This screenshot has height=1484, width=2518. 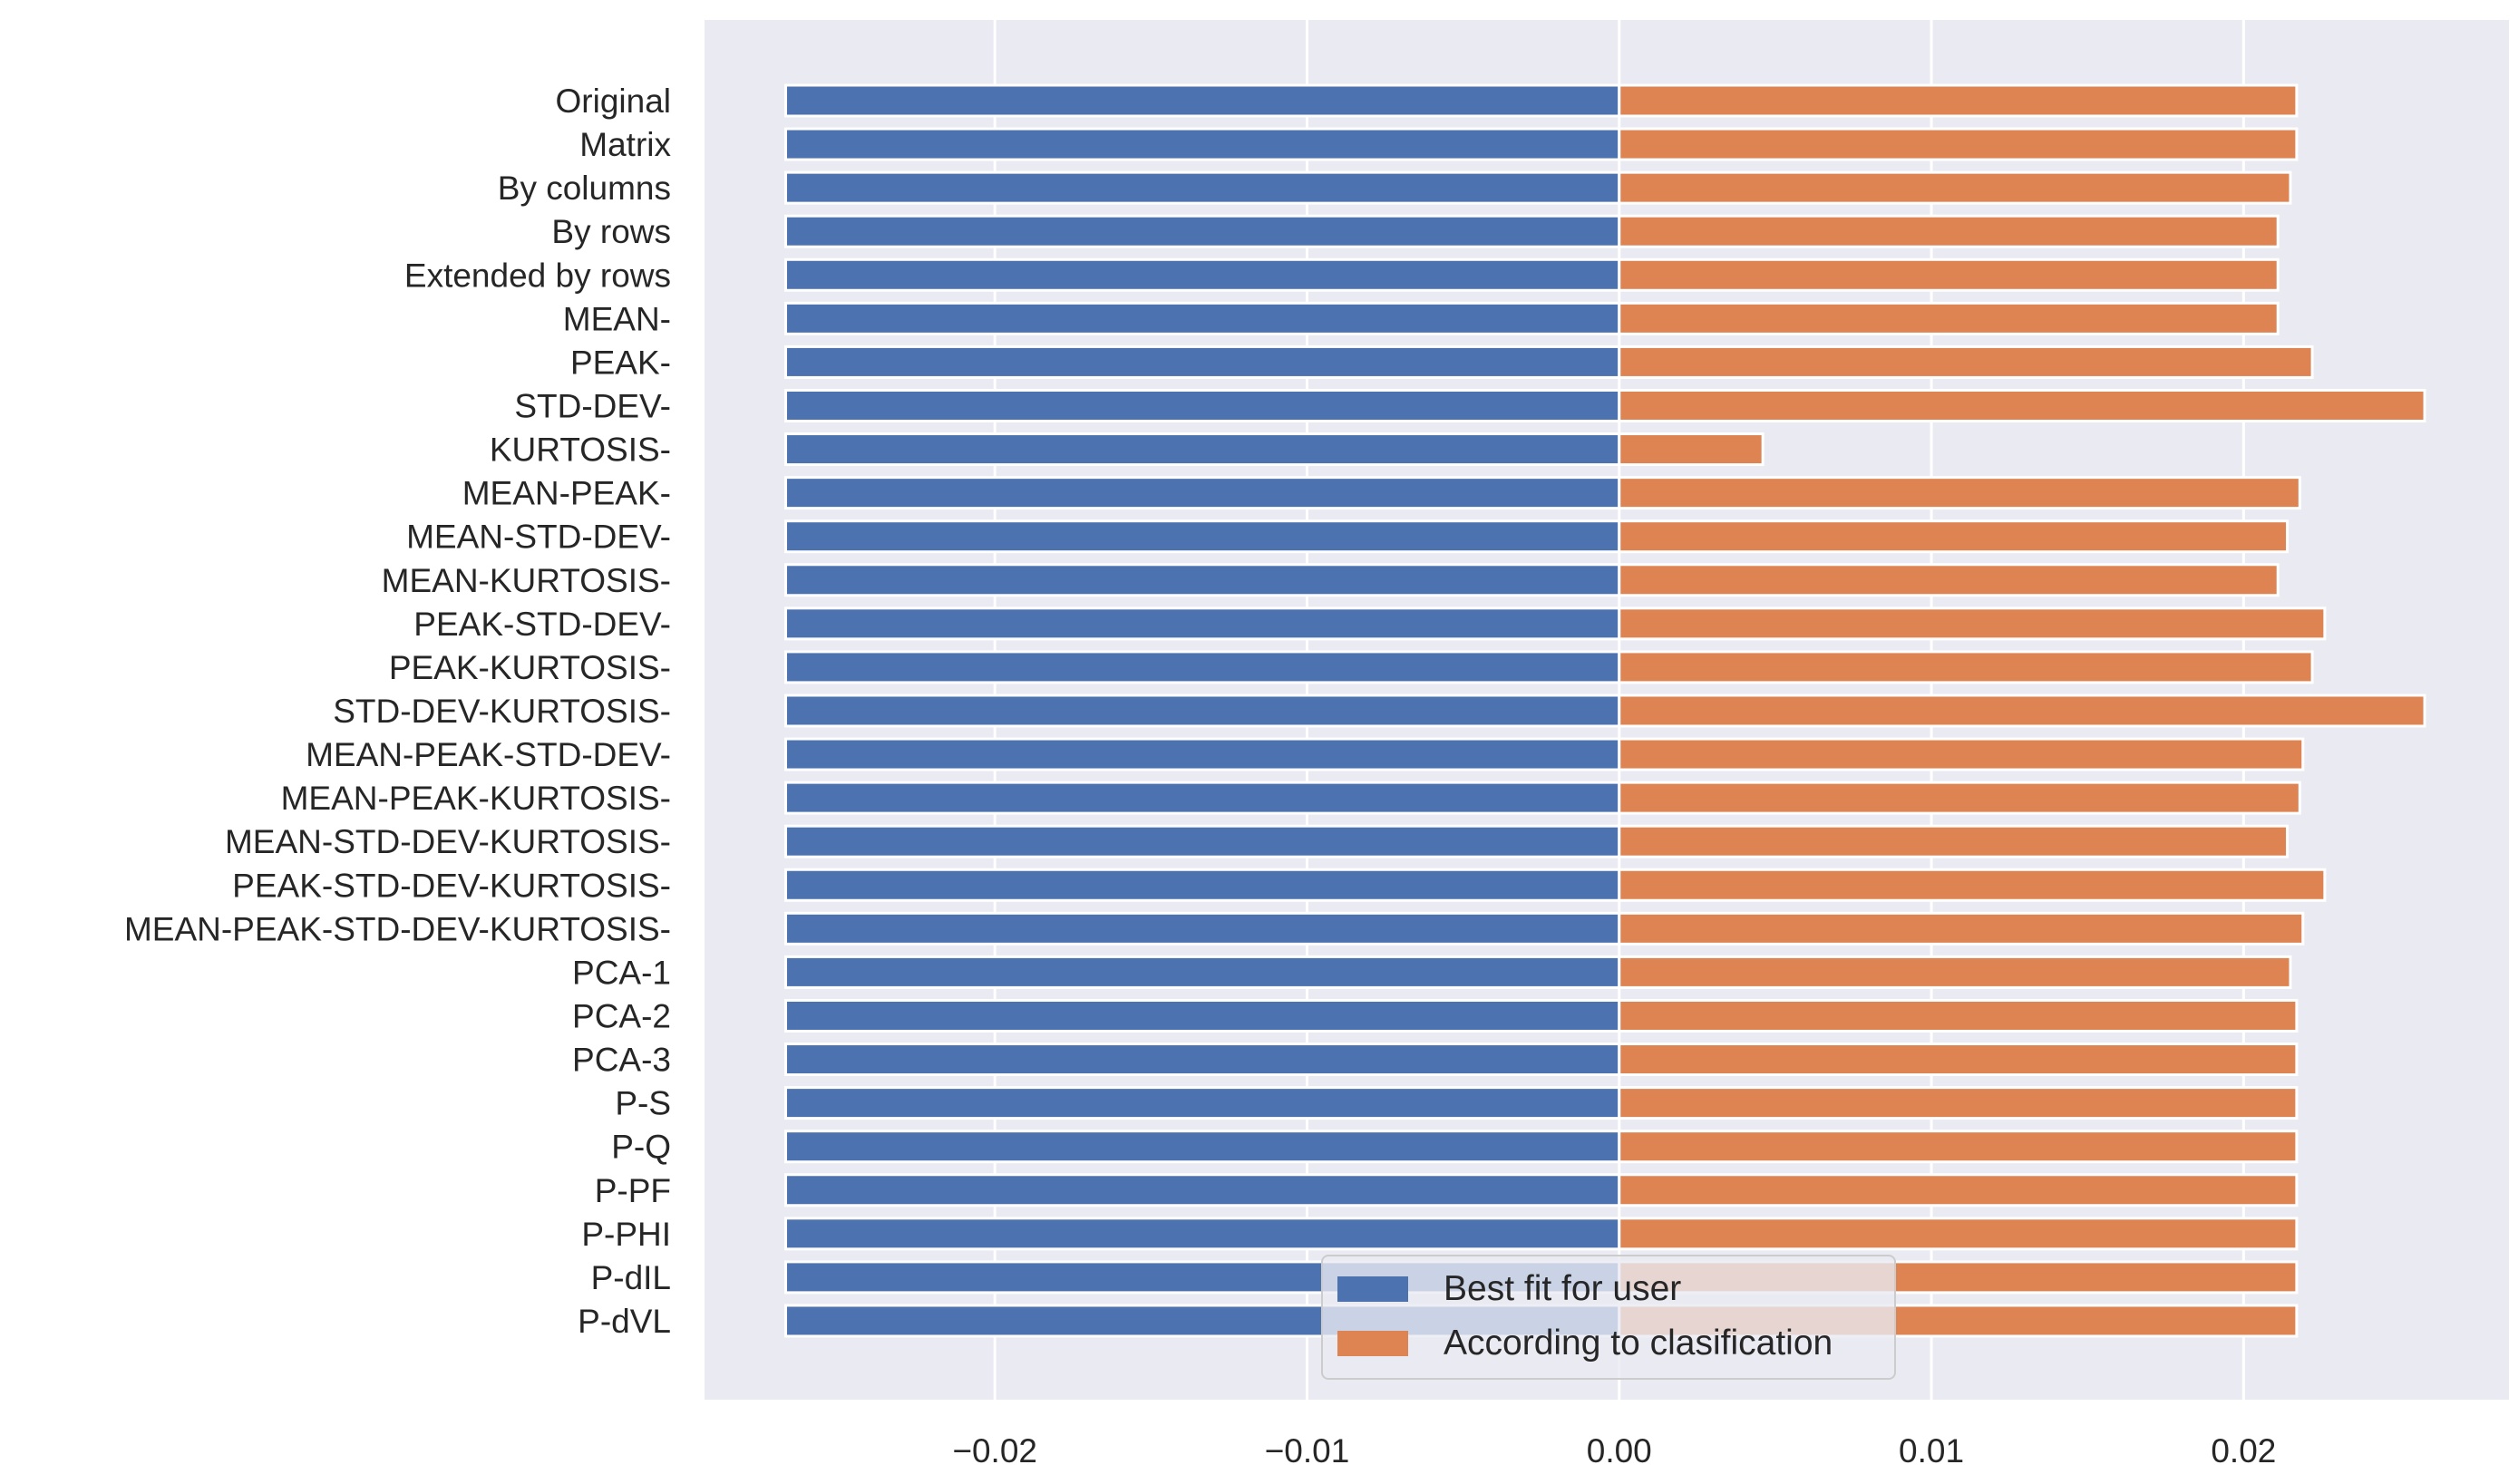 I want to click on y-tick-label: P-dVL, so click(x=625, y=1321).